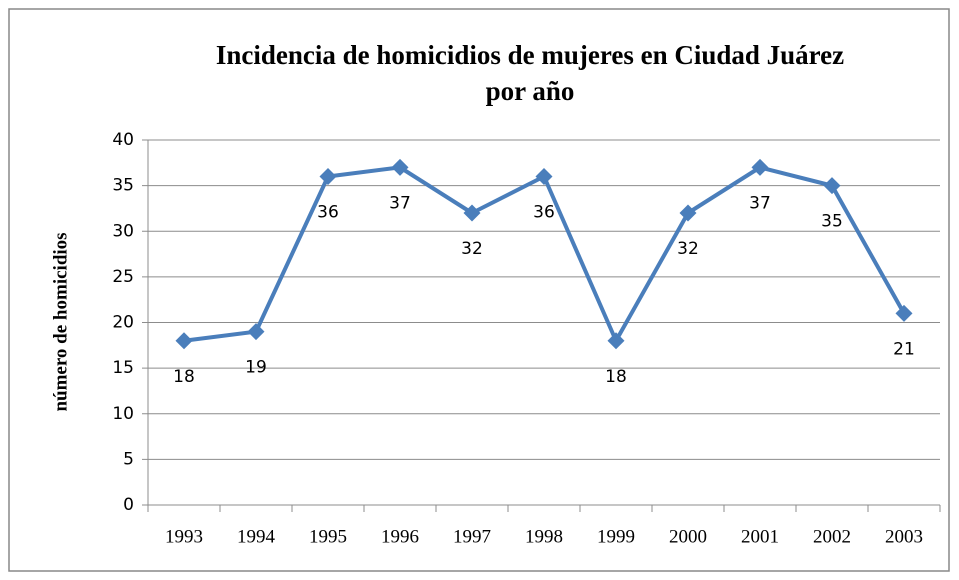 The height and width of the screenshot is (580, 959). Describe the element at coordinates (832, 536) in the screenshot. I see `x-tick-label: 2002` at that location.